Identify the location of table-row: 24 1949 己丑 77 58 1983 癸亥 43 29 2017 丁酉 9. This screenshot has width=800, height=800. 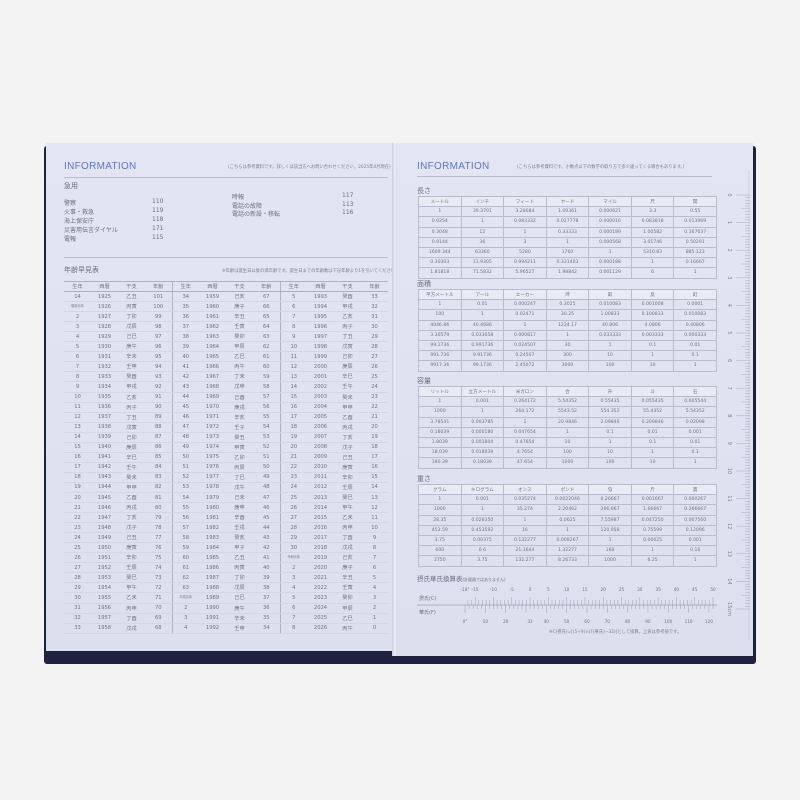
(226, 538).